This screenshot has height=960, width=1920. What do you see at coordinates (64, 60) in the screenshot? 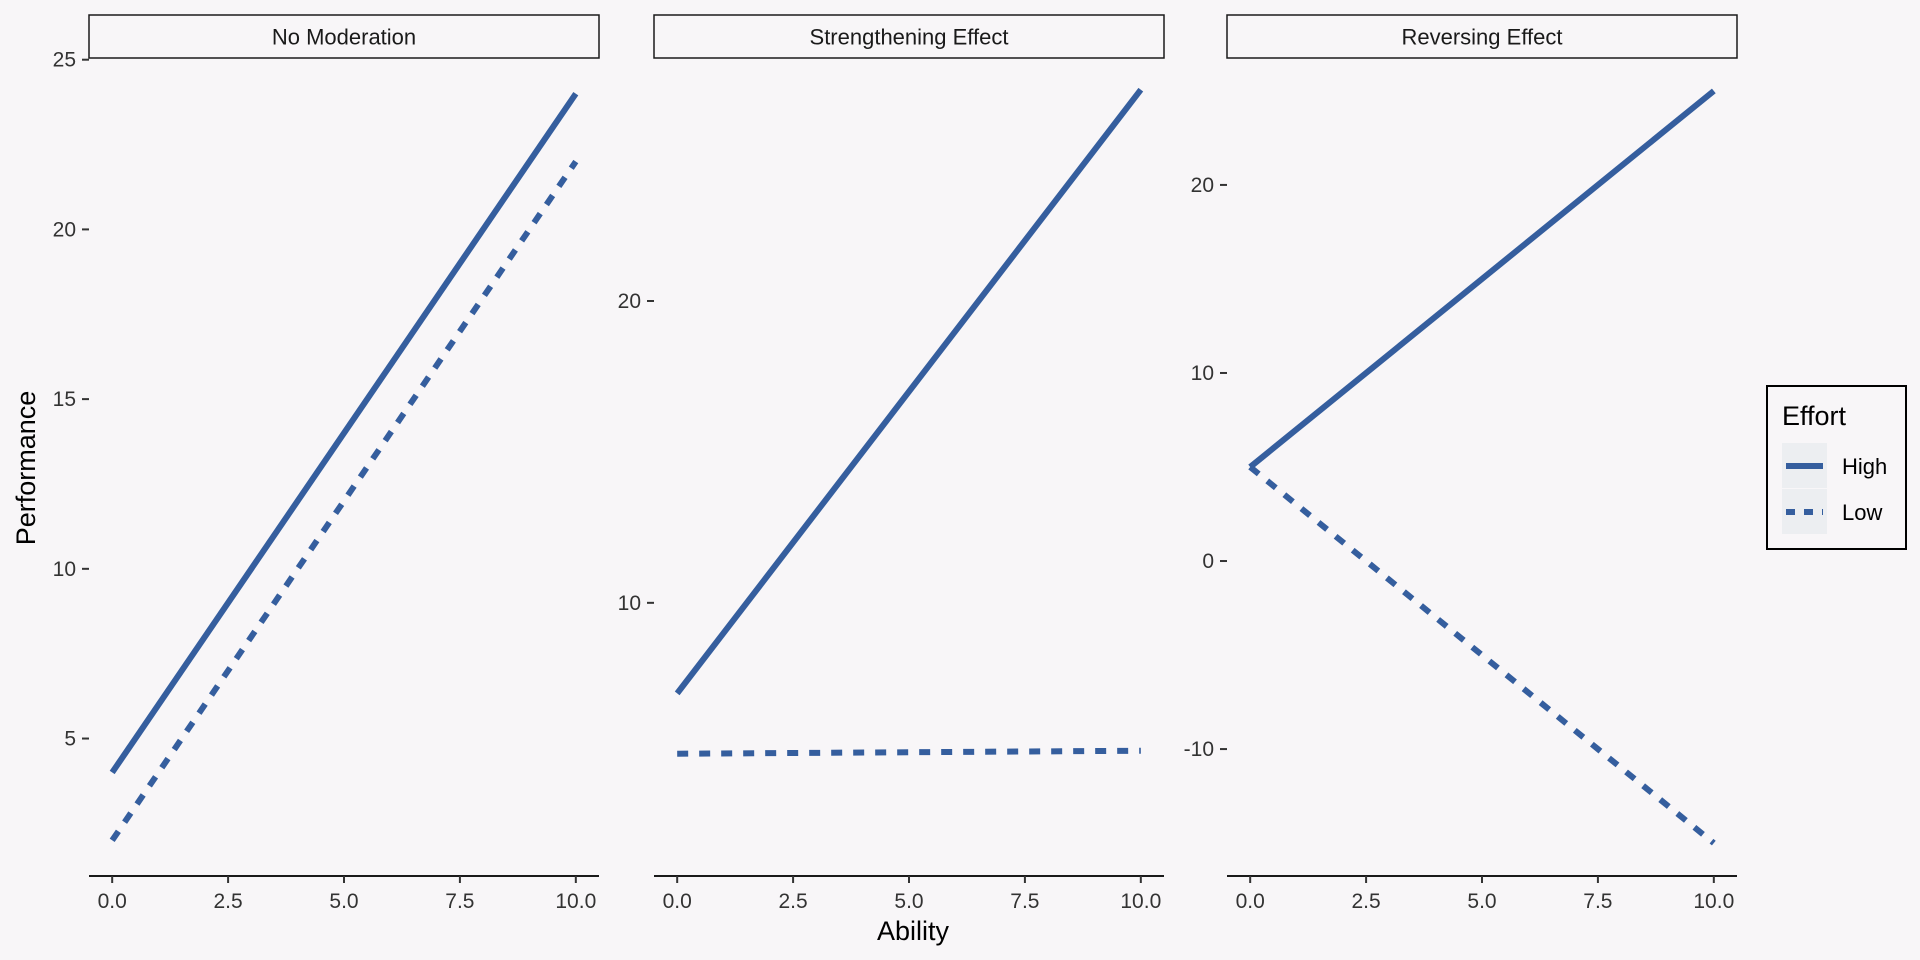
I see `y-tick-label: 25` at bounding box center [64, 60].